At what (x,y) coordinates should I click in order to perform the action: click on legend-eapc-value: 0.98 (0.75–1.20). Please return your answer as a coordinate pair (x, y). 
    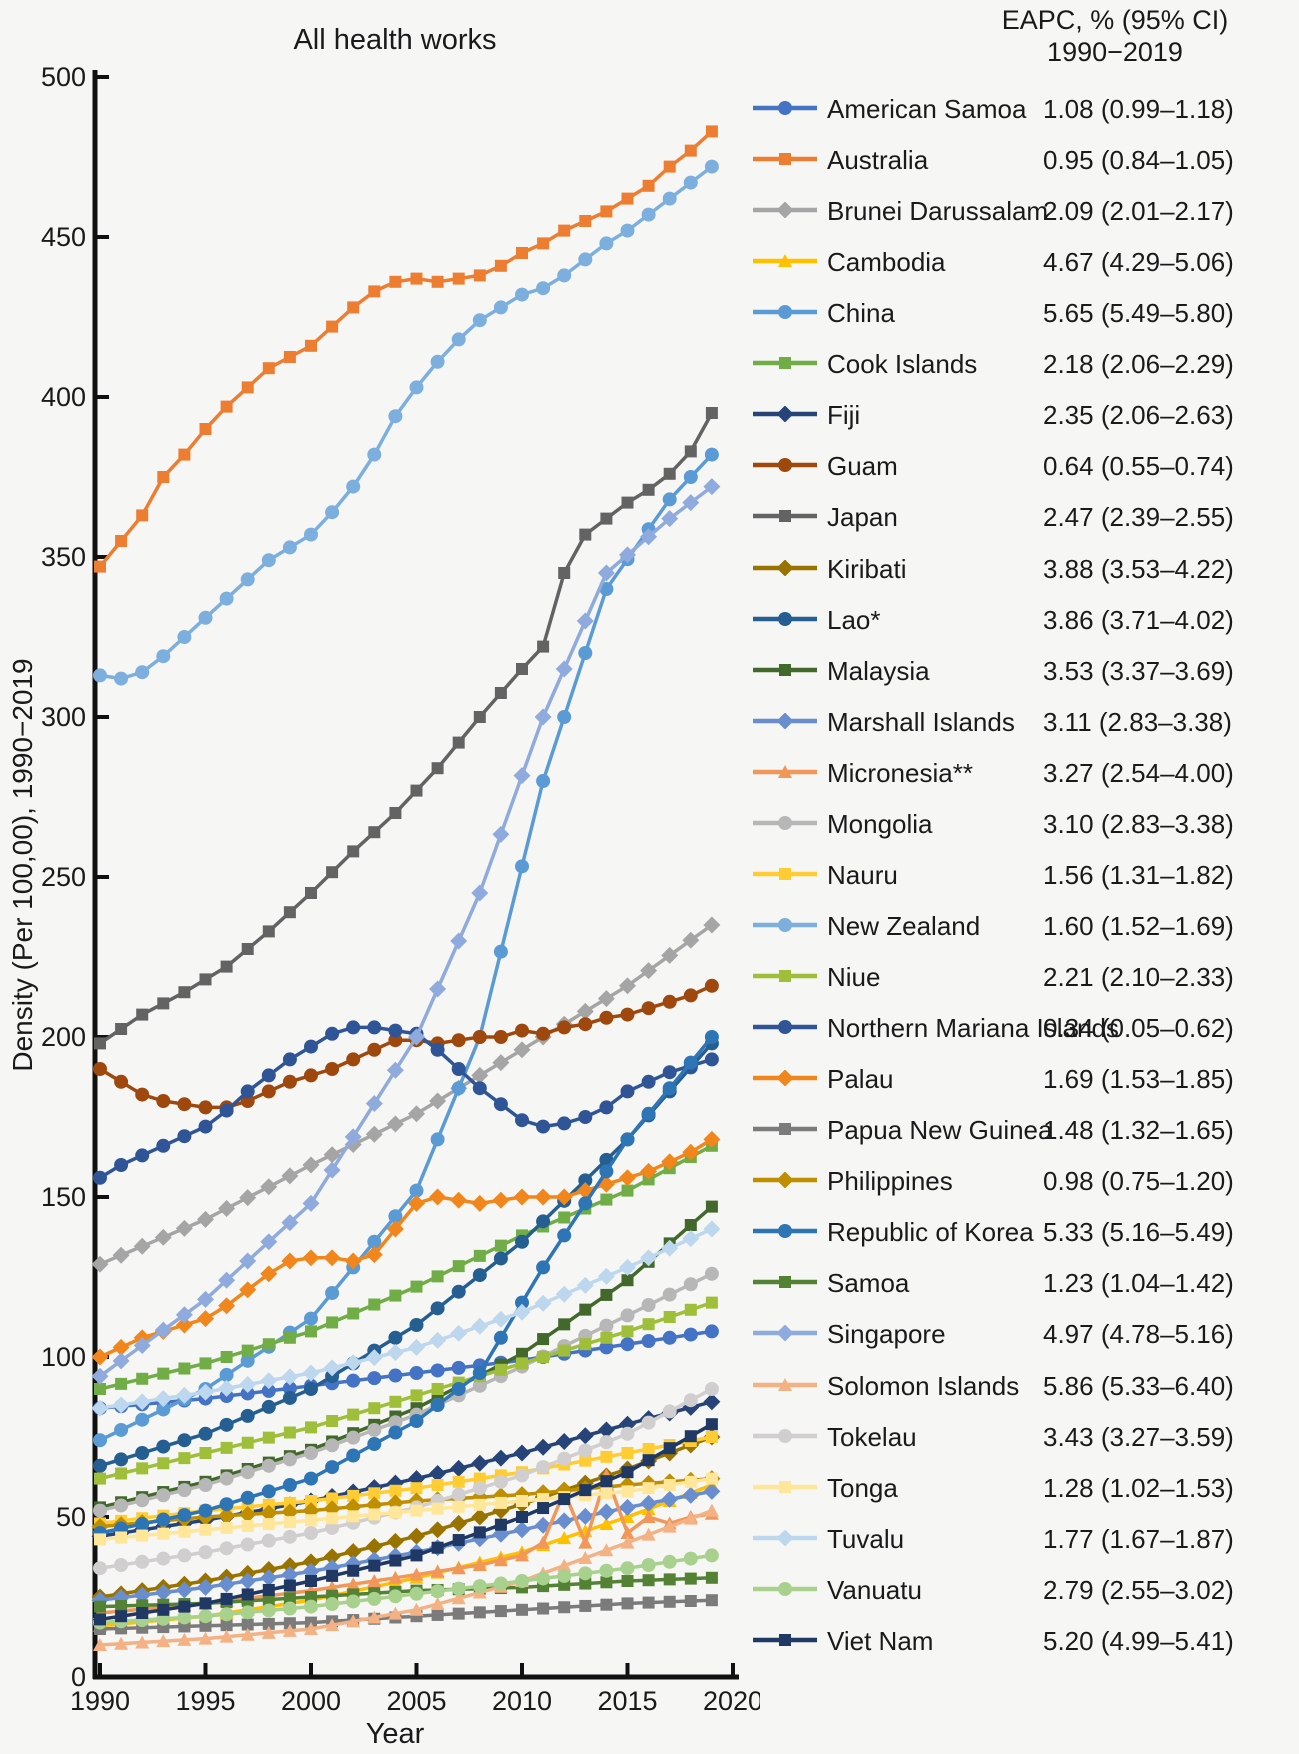
    Looking at the image, I should click on (1138, 1181).